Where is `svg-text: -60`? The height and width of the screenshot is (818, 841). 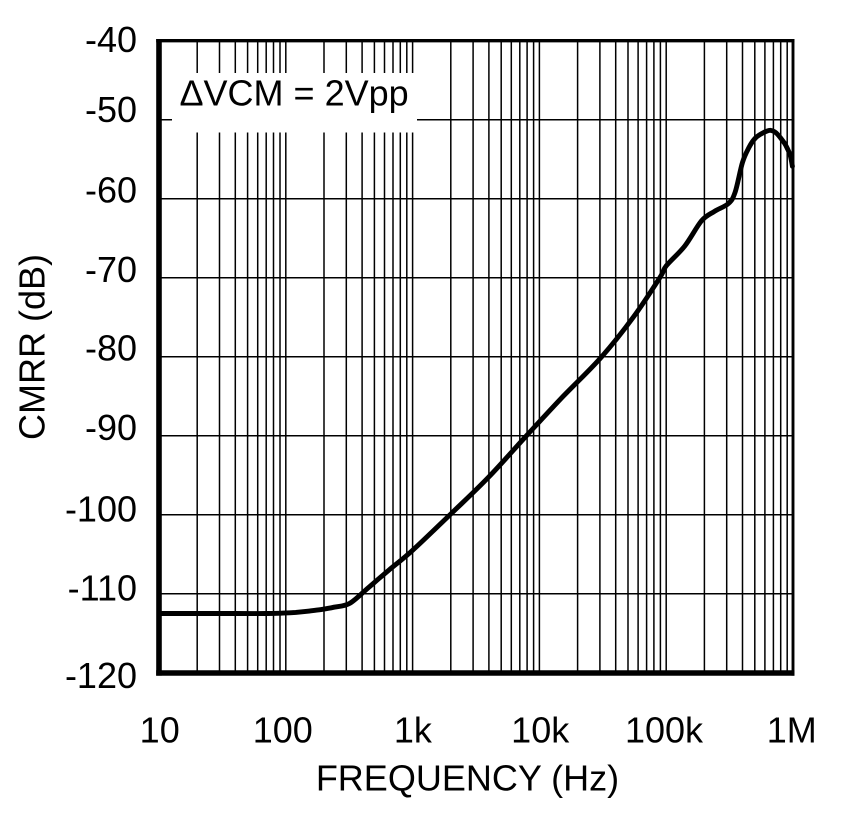 svg-text: -60 is located at coordinates (111, 190).